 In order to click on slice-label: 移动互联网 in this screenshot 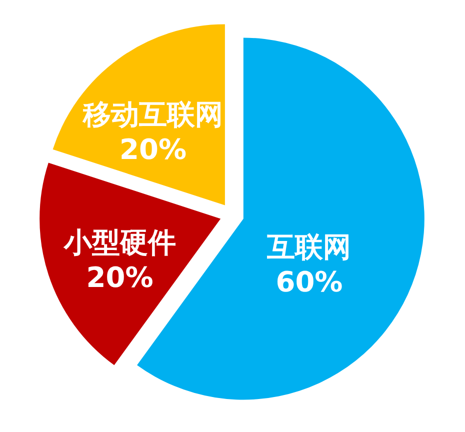, I will do `click(153, 115)`.